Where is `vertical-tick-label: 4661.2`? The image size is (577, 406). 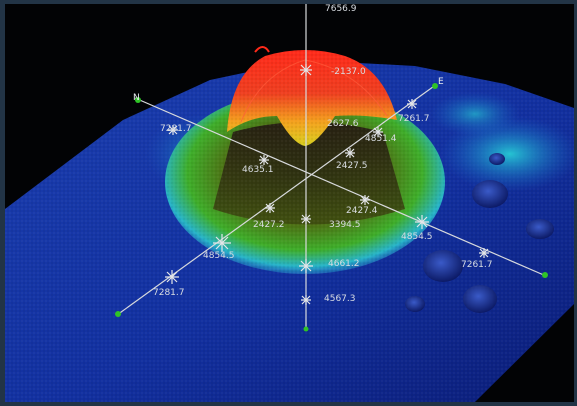 vertical-tick-label: 4661.2 is located at coordinates (344, 264).